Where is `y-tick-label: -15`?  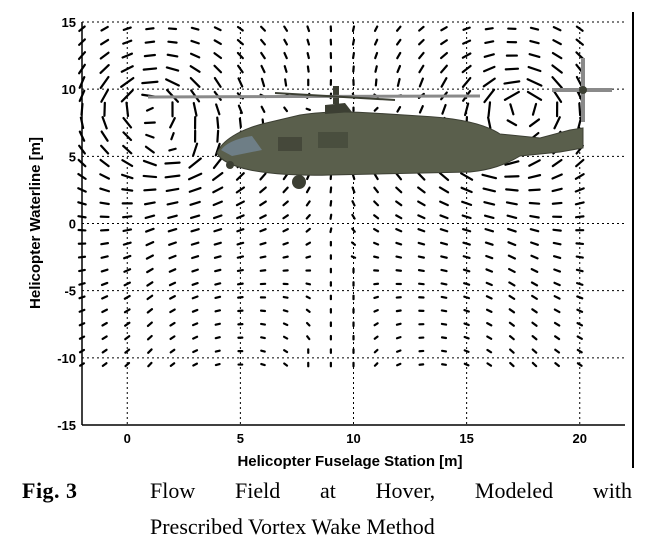 y-tick-label: -15 is located at coordinates (66, 425).